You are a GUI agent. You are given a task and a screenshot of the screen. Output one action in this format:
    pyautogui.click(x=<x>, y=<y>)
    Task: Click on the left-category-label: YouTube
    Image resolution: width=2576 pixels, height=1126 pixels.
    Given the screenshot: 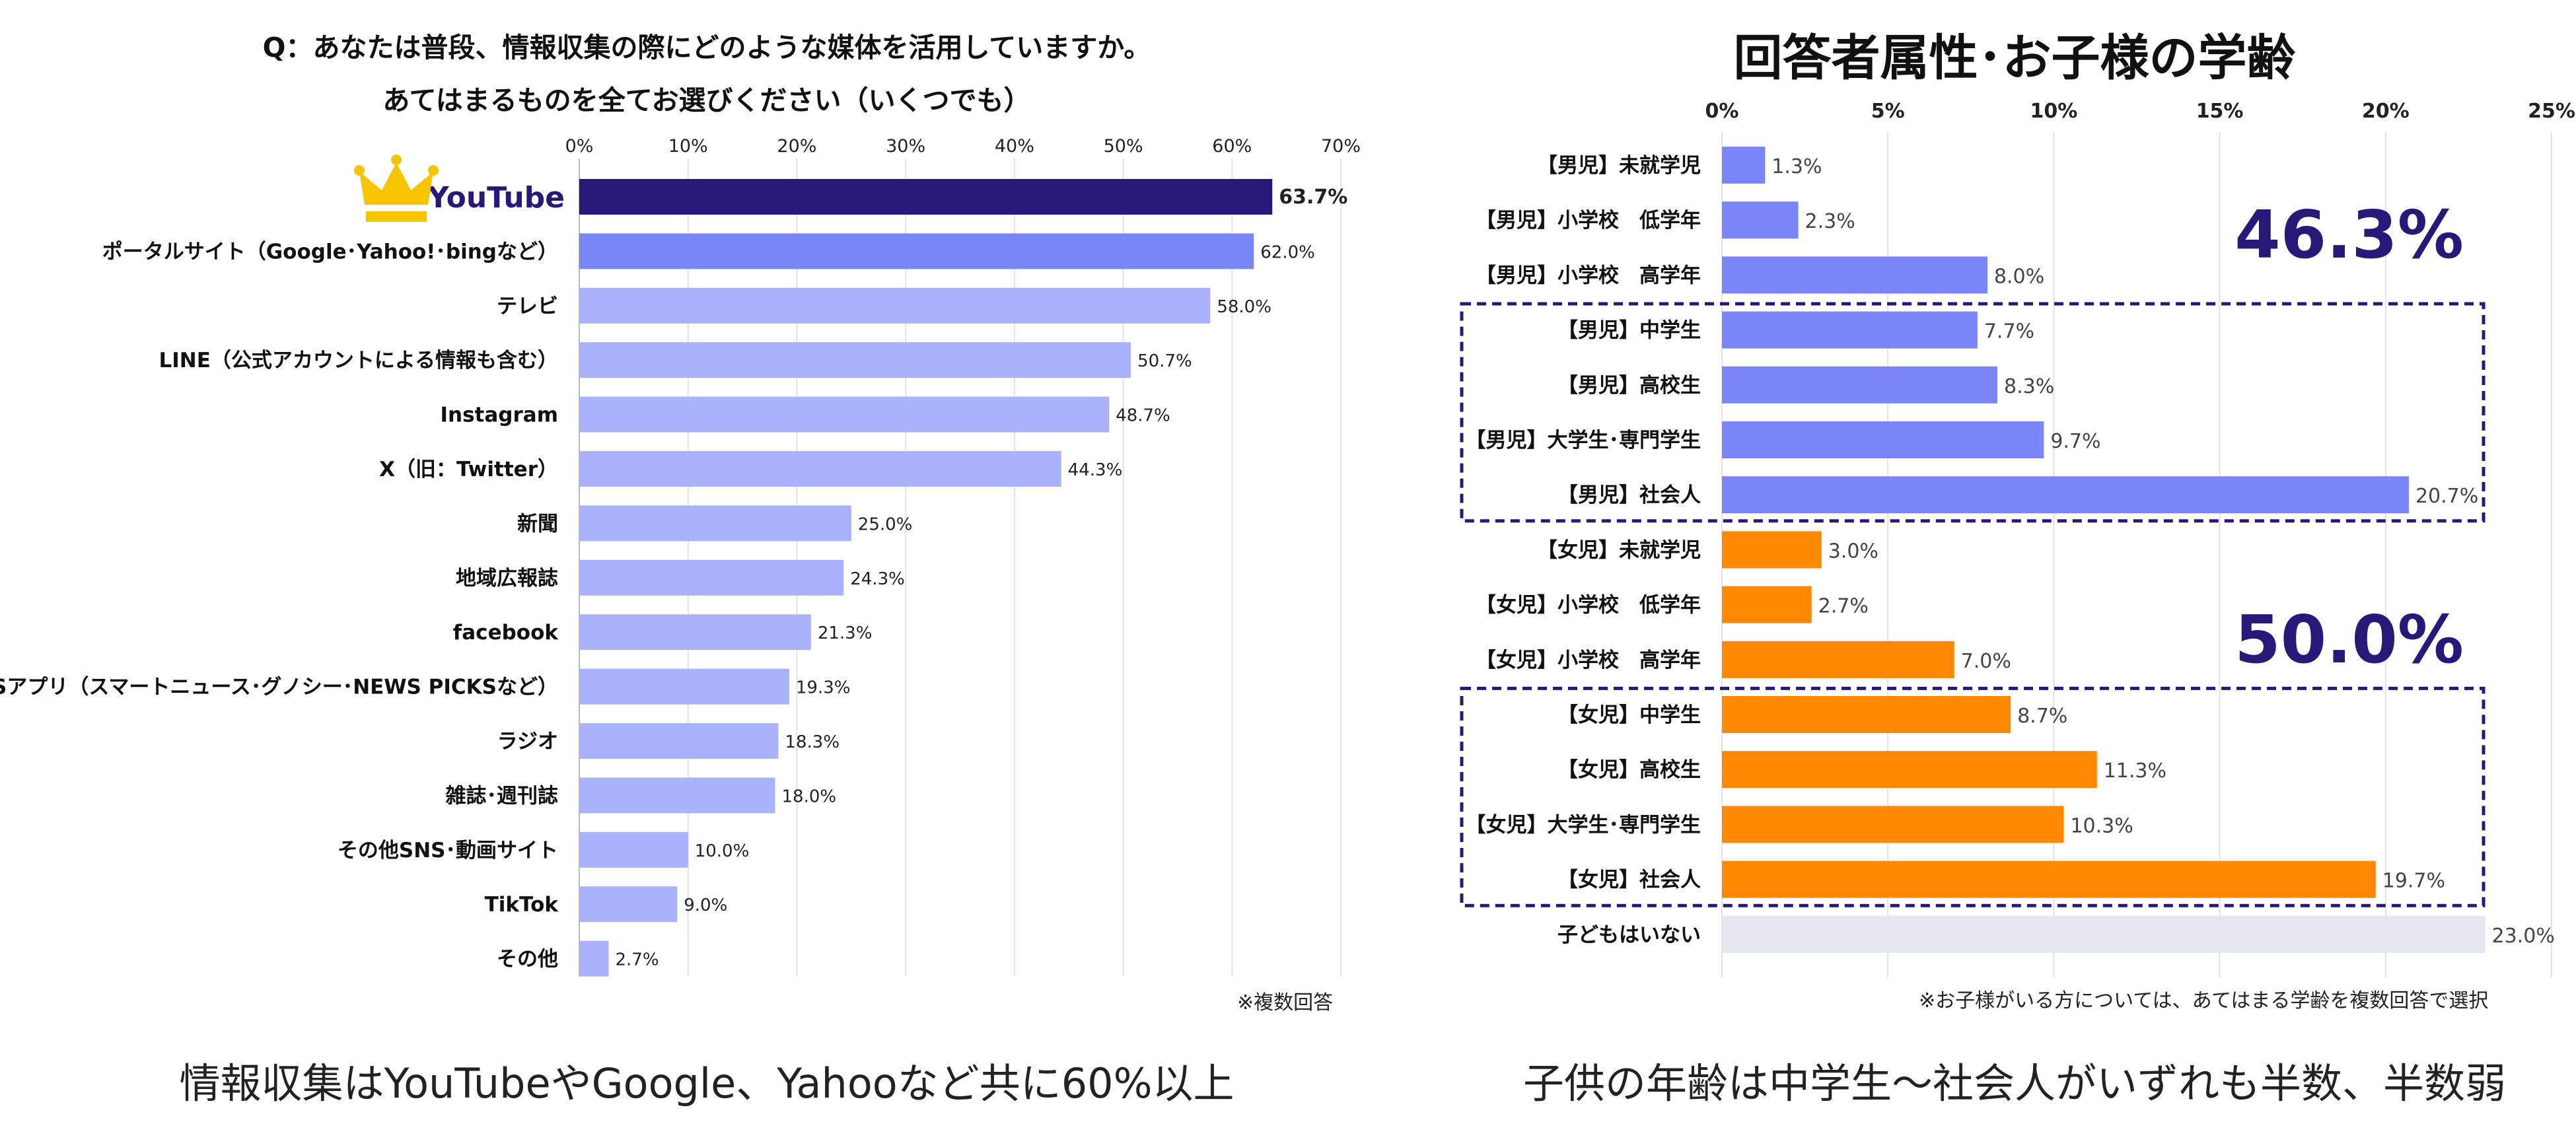 What is the action you would take?
    pyautogui.click(x=496, y=198)
    